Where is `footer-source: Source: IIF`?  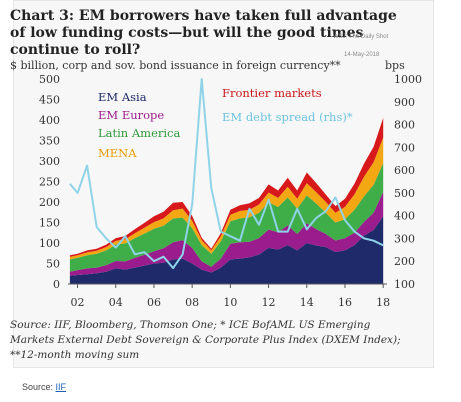
footer-source: Source: IIF is located at coordinates (44, 387).